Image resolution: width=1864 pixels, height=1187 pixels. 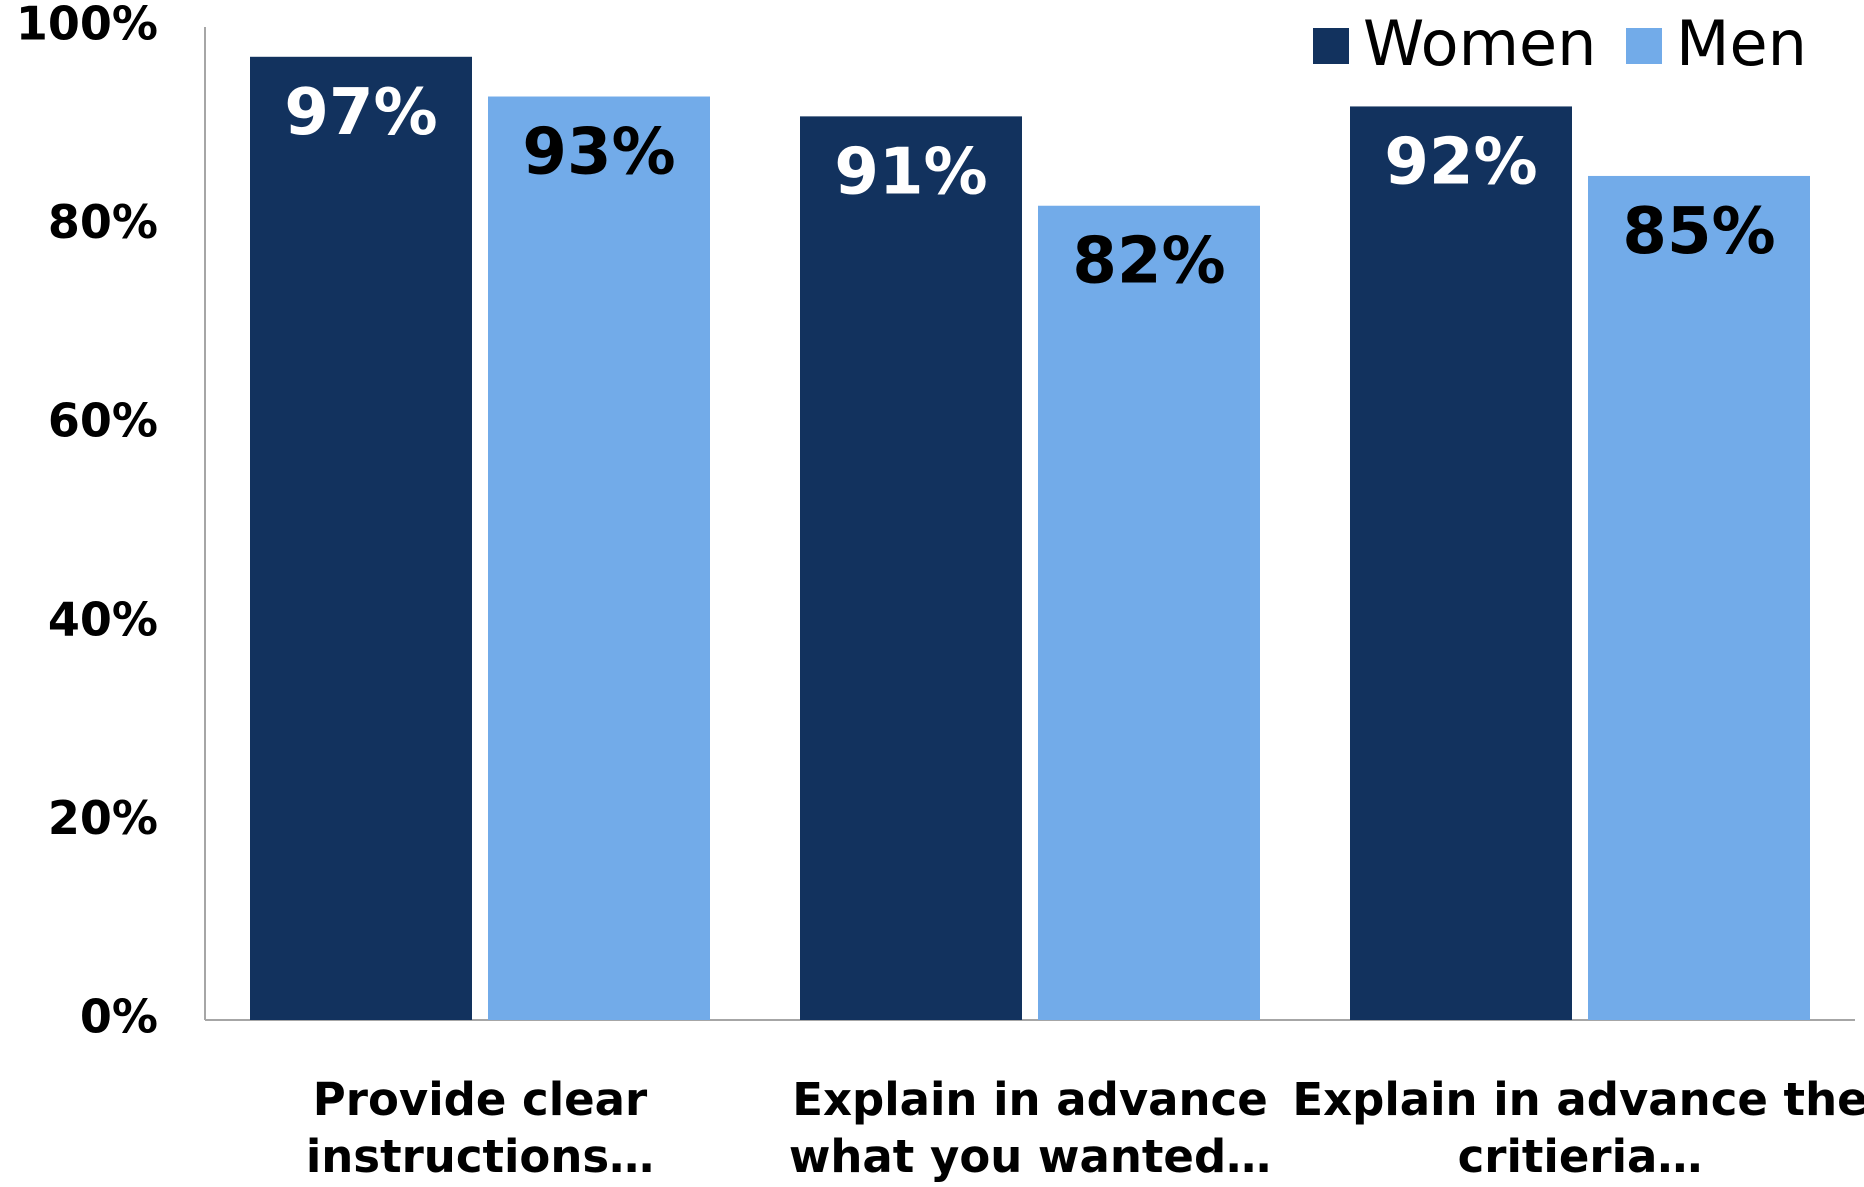 I want to click on data-label-women-2: 91%, so click(x=910, y=172).